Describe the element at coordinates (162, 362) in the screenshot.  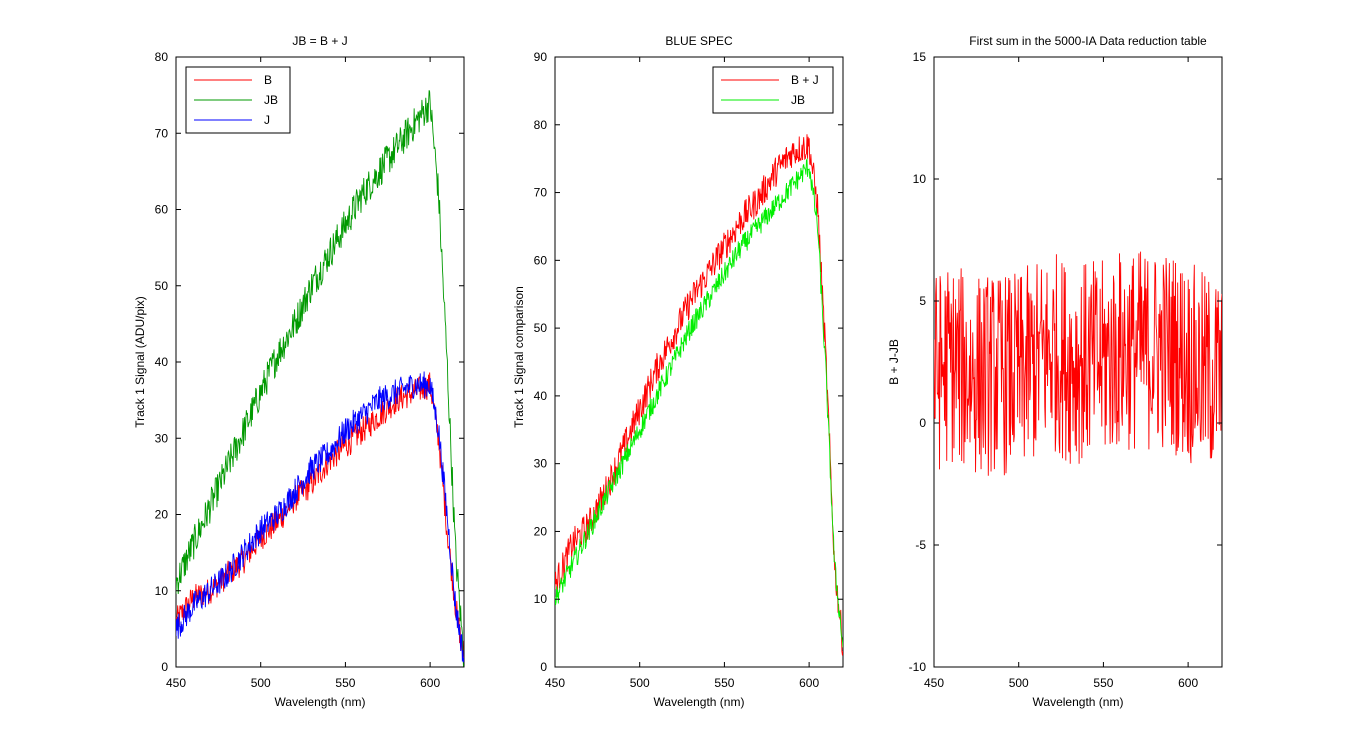
I see `chart-1-y-tick-label: 40` at that location.